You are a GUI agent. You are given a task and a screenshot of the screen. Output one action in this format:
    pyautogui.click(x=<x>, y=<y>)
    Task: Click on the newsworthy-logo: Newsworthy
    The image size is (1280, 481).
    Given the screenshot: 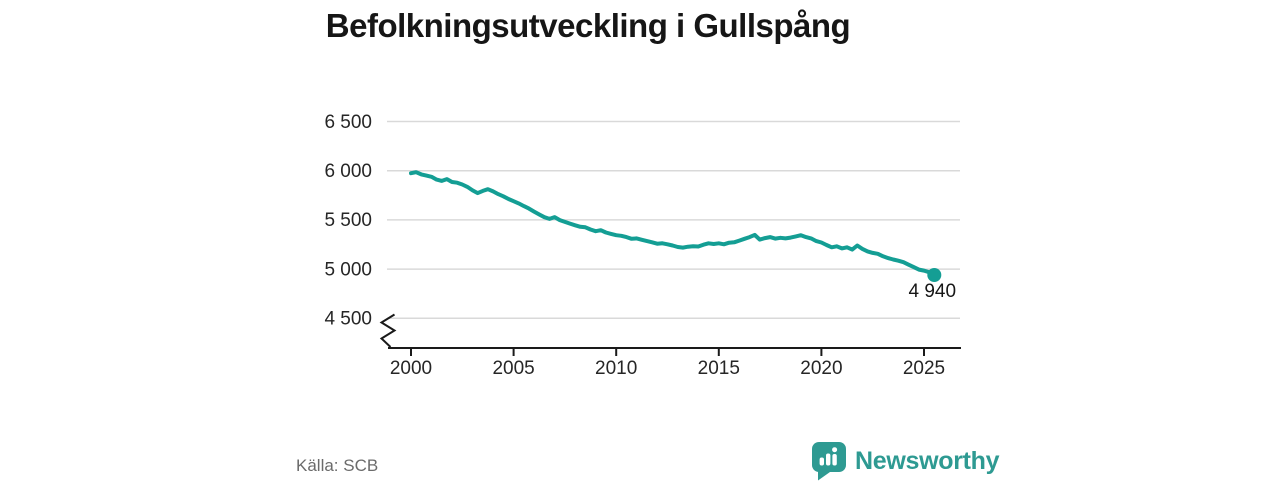 What is the action you would take?
    pyautogui.click(x=905, y=461)
    